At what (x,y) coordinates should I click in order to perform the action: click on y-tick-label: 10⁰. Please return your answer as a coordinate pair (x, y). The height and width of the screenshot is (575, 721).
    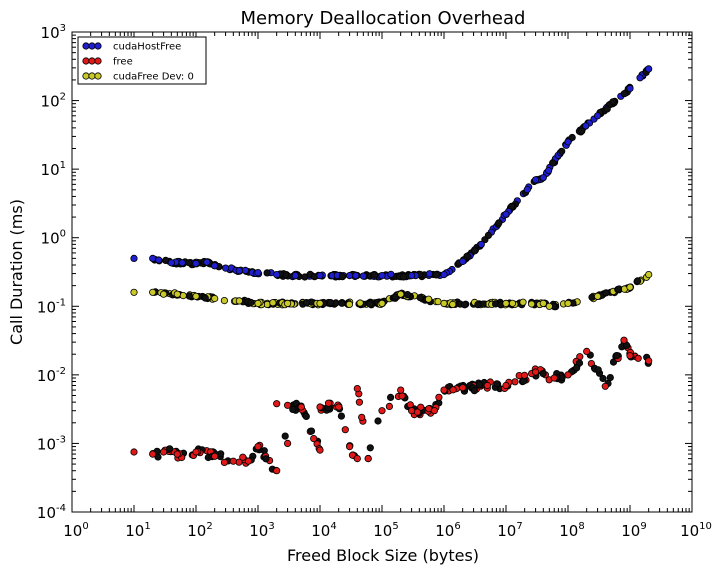
    Looking at the image, I should click on (53, 238).